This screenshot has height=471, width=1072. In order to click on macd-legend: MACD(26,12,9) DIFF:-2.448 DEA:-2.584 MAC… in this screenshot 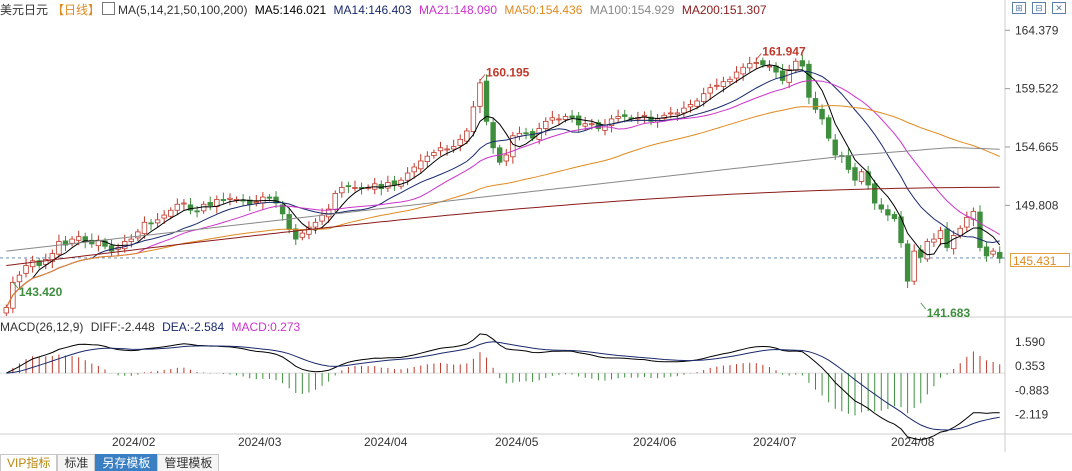, I will do `click(152, 327)`.